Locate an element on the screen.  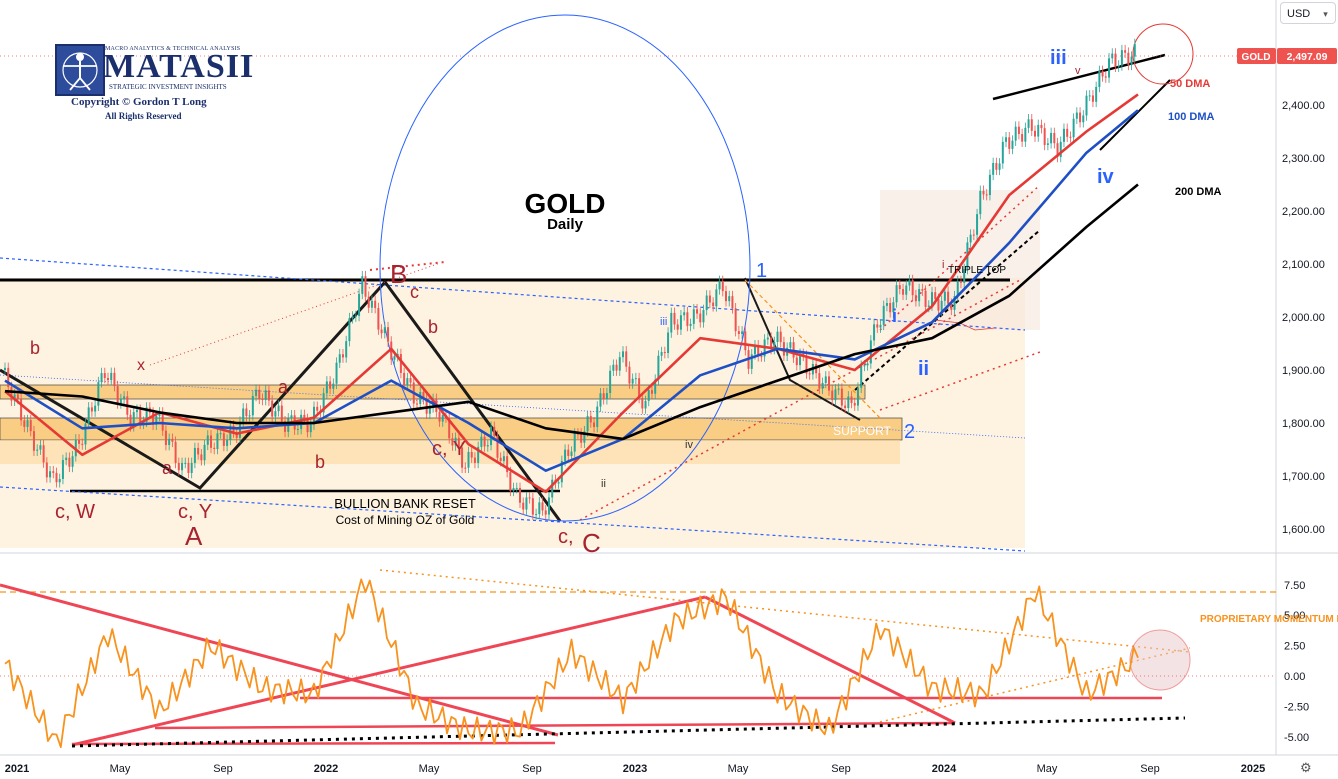
logo-tagline: MACRO ANALYTICS & TECHNICAL ANALYSIS is located at coordinates (173, 49).